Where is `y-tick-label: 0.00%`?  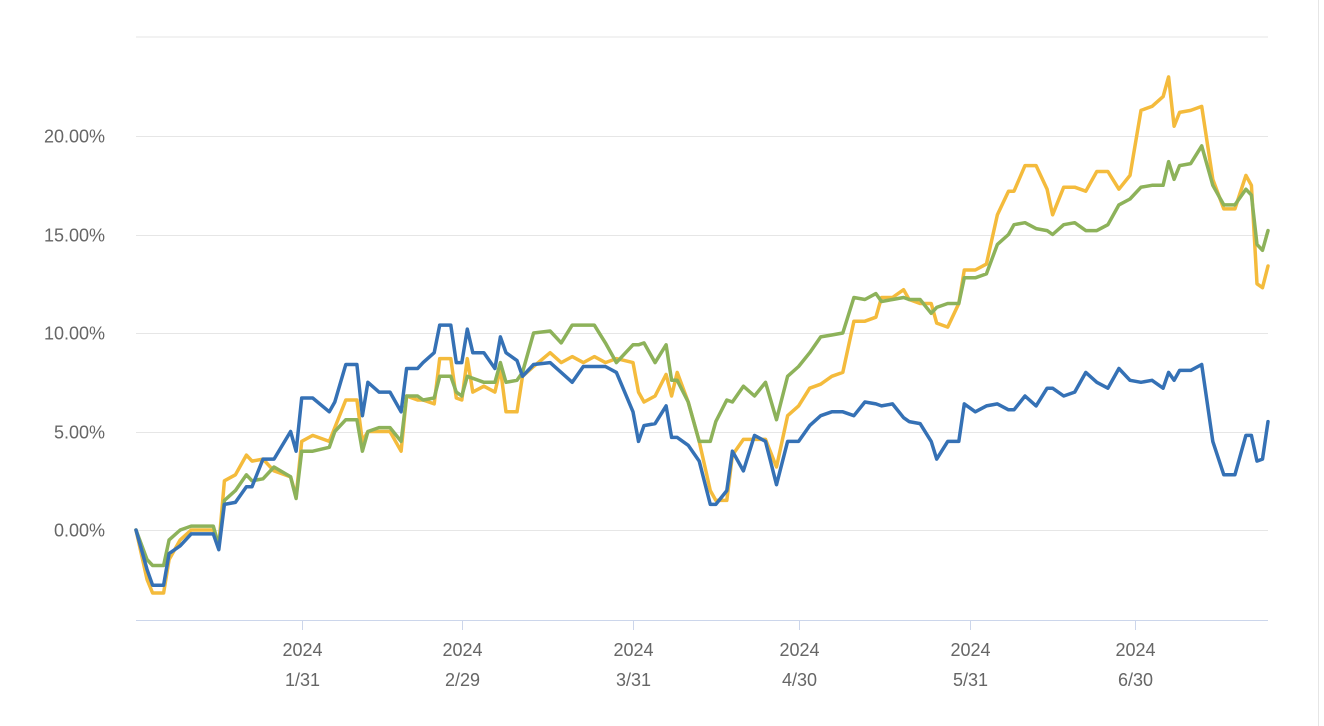 y-tick-label: 0.00% is located at coordinates (79, 531).